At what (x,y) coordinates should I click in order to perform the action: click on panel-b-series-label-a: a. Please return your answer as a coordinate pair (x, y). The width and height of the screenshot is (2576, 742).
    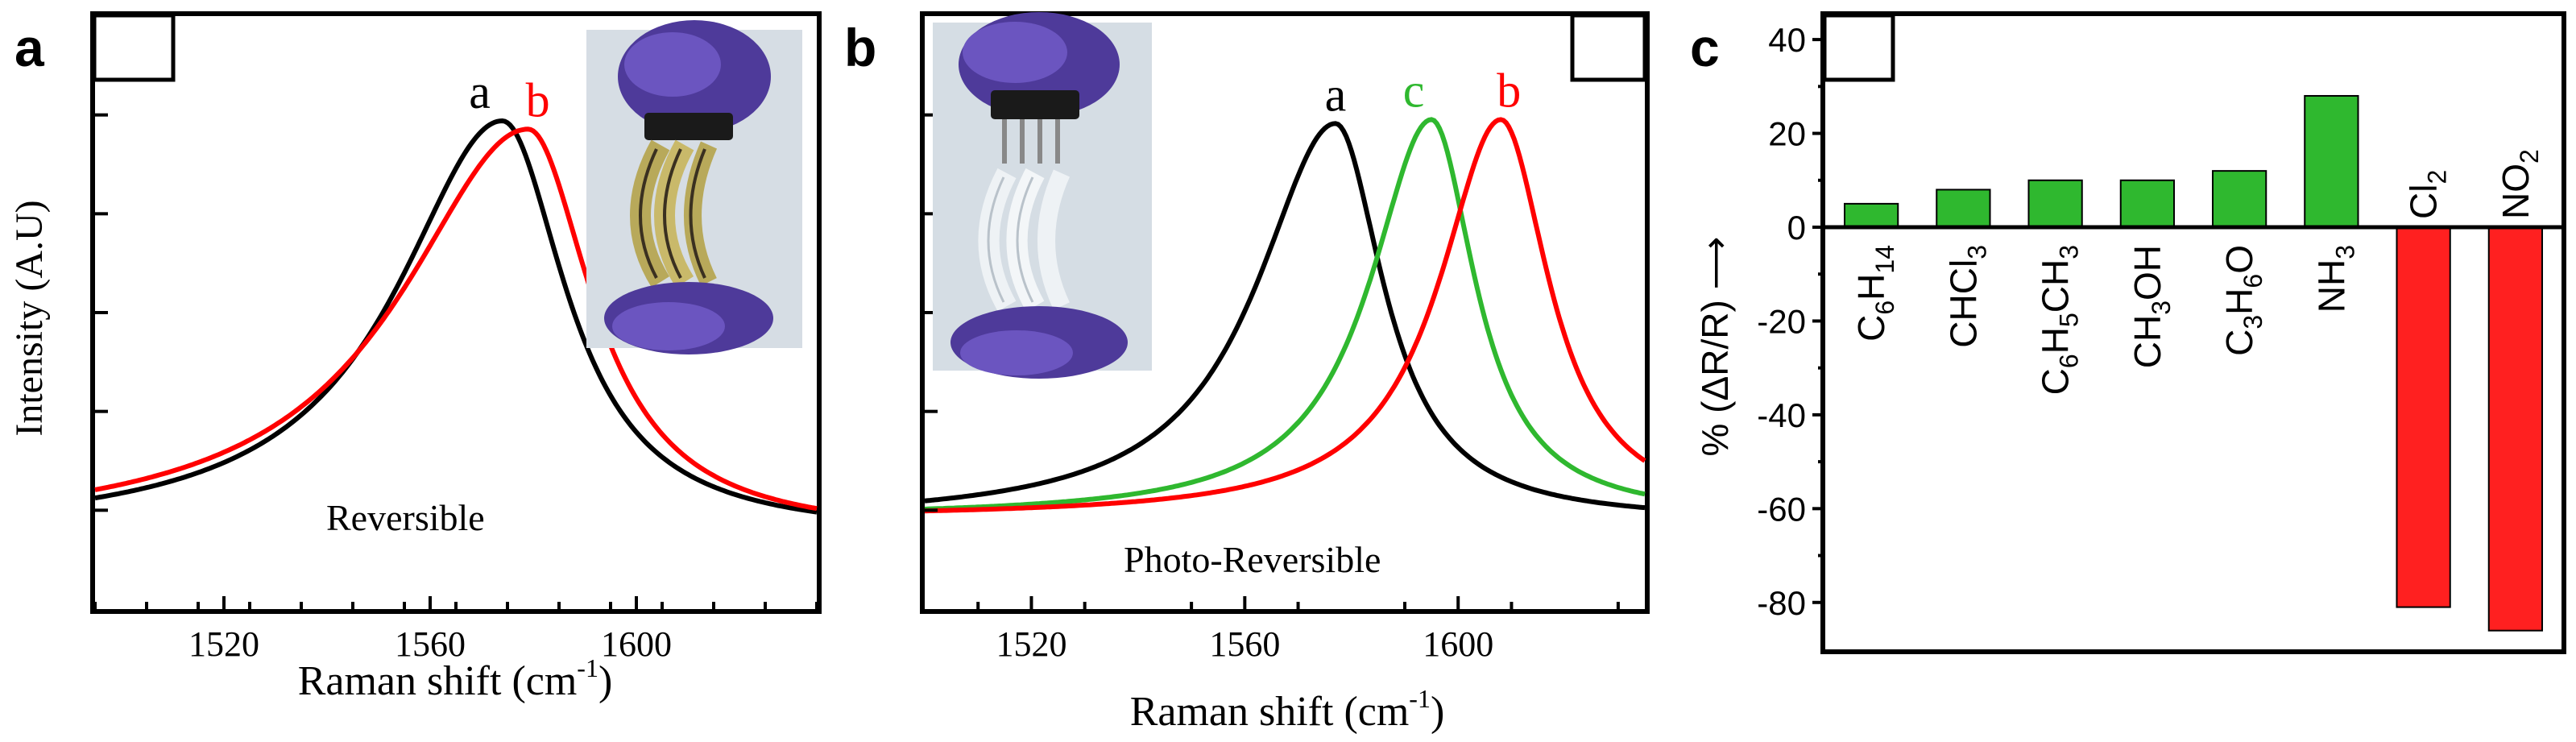
    Looking at the image, I should click on (1336, 94).